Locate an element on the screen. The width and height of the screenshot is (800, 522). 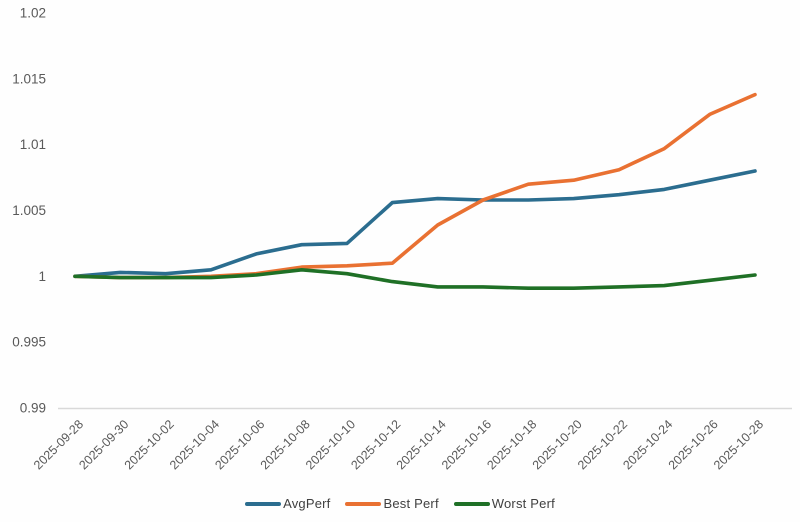
y-axis-tick-label: 1.015 is located at coordinates (29, 78).